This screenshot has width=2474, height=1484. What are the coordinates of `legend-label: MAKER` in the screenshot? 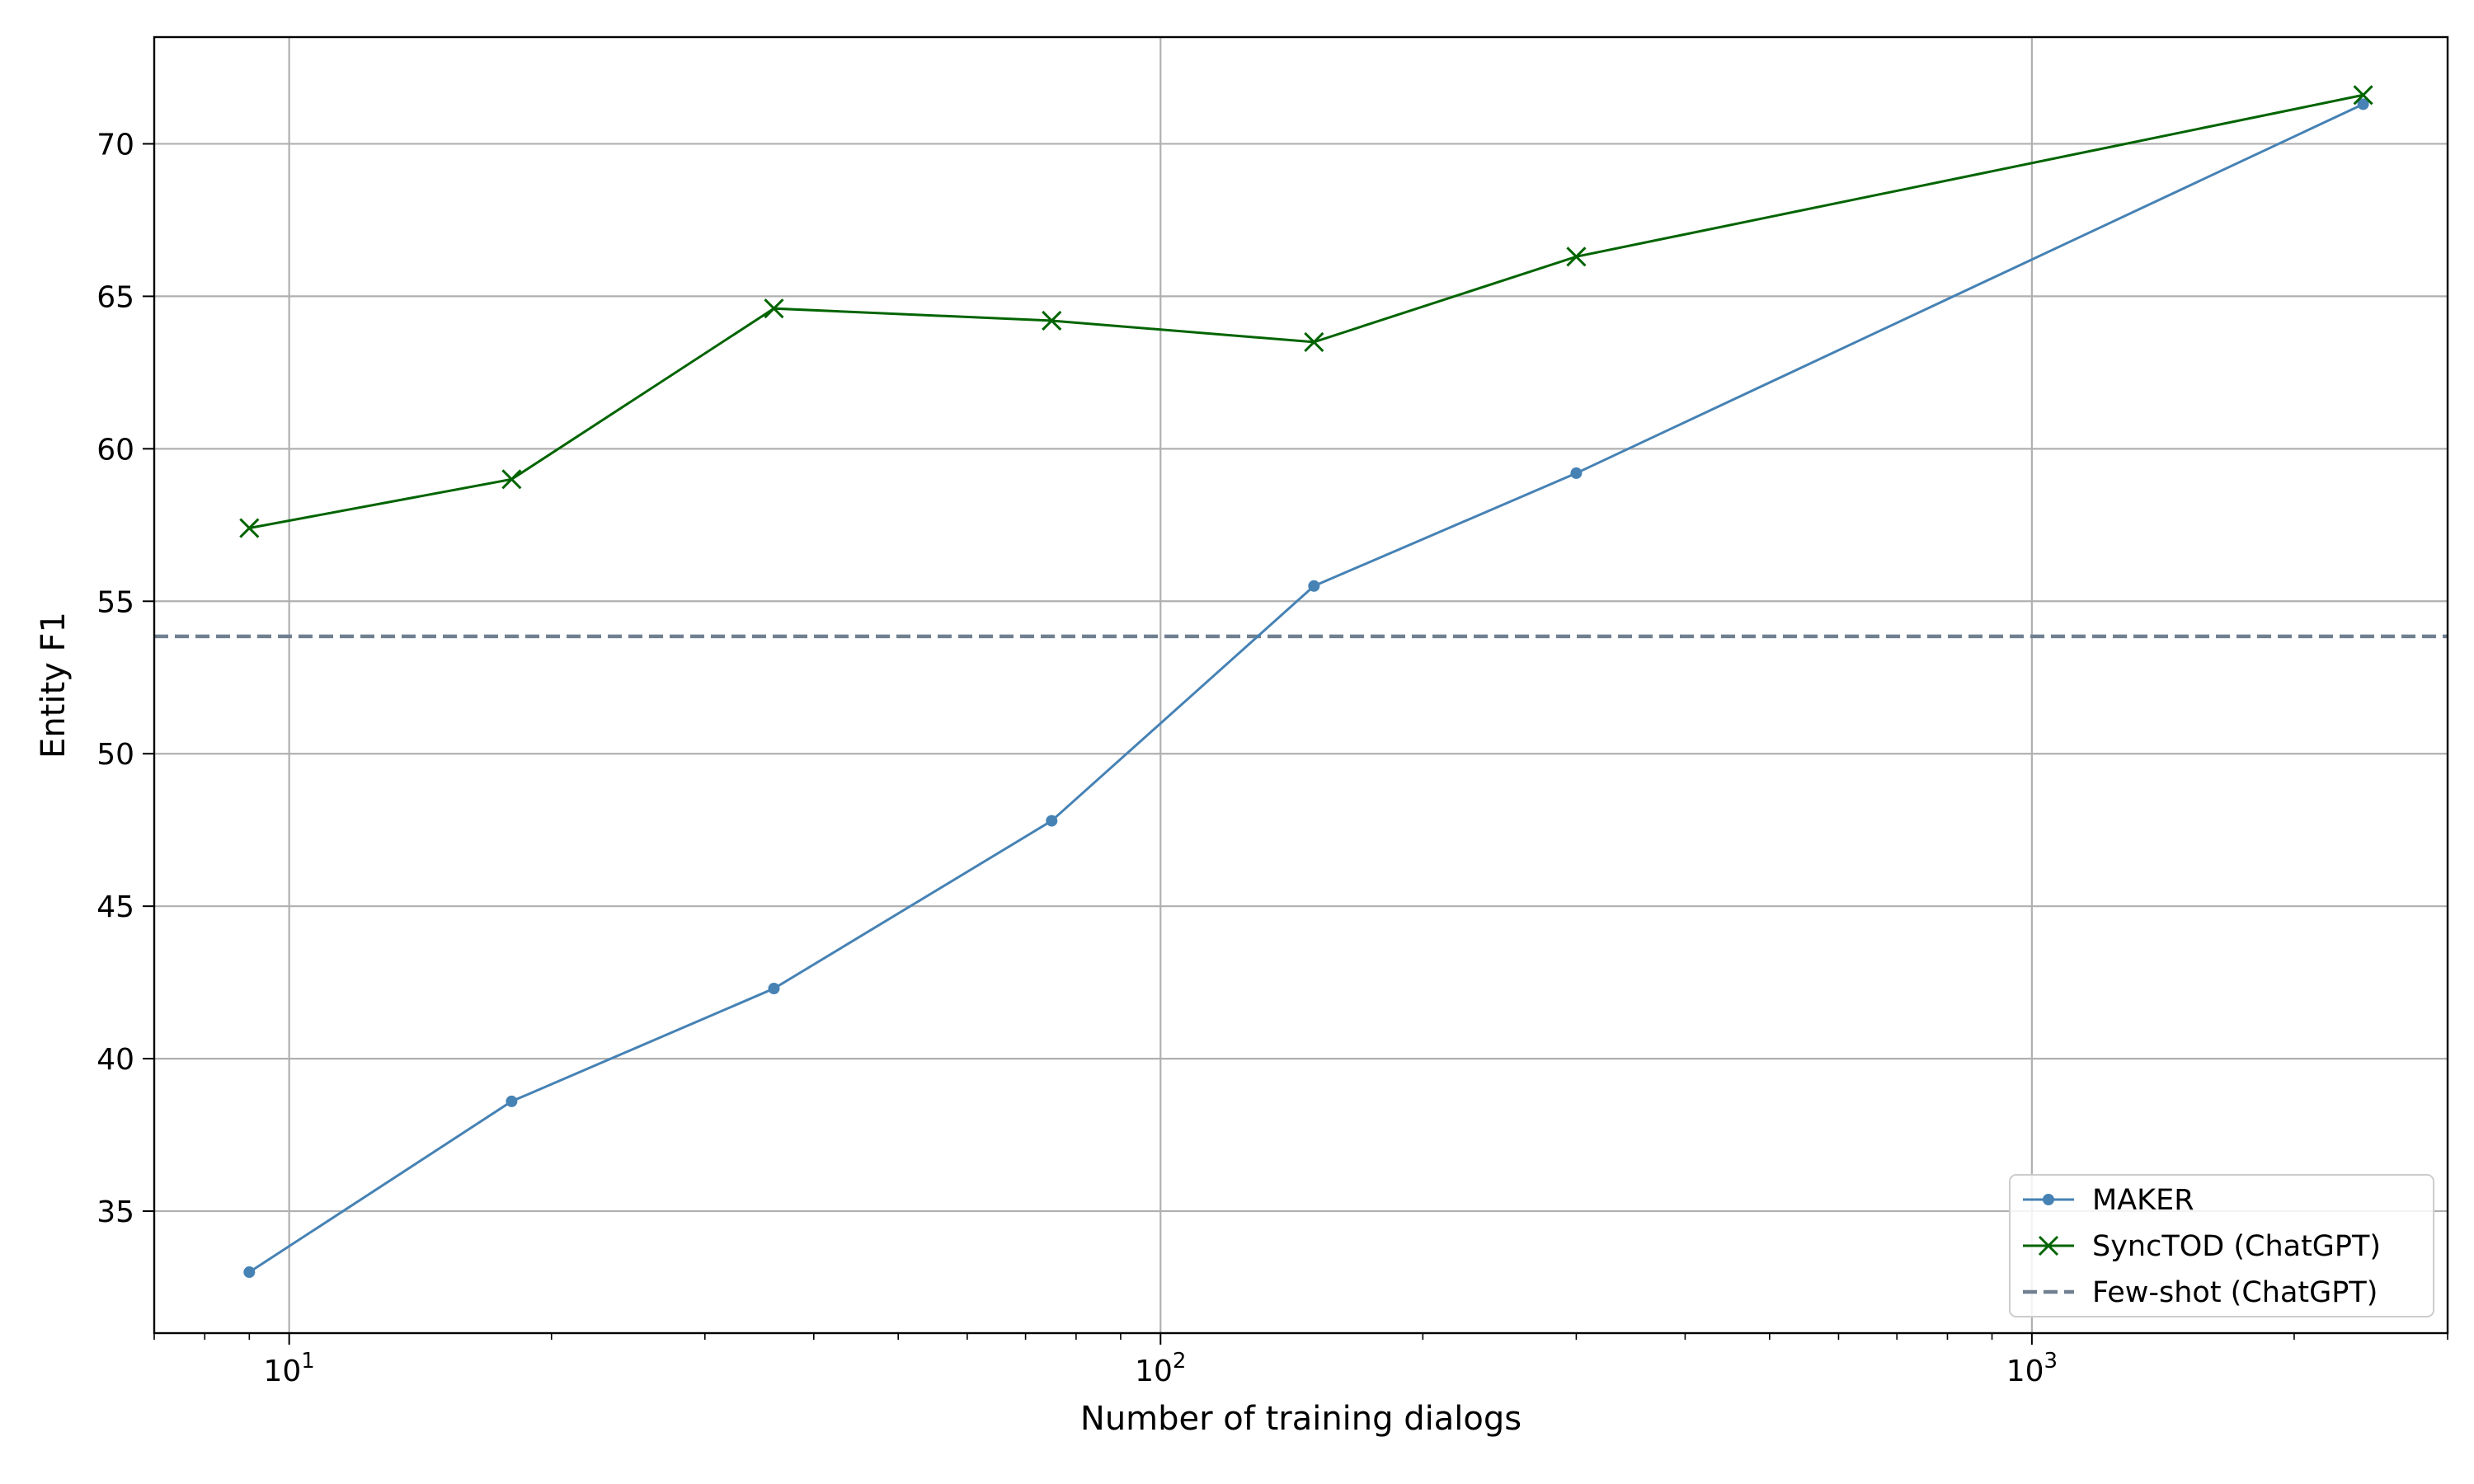 It's located at (2143, 1200).